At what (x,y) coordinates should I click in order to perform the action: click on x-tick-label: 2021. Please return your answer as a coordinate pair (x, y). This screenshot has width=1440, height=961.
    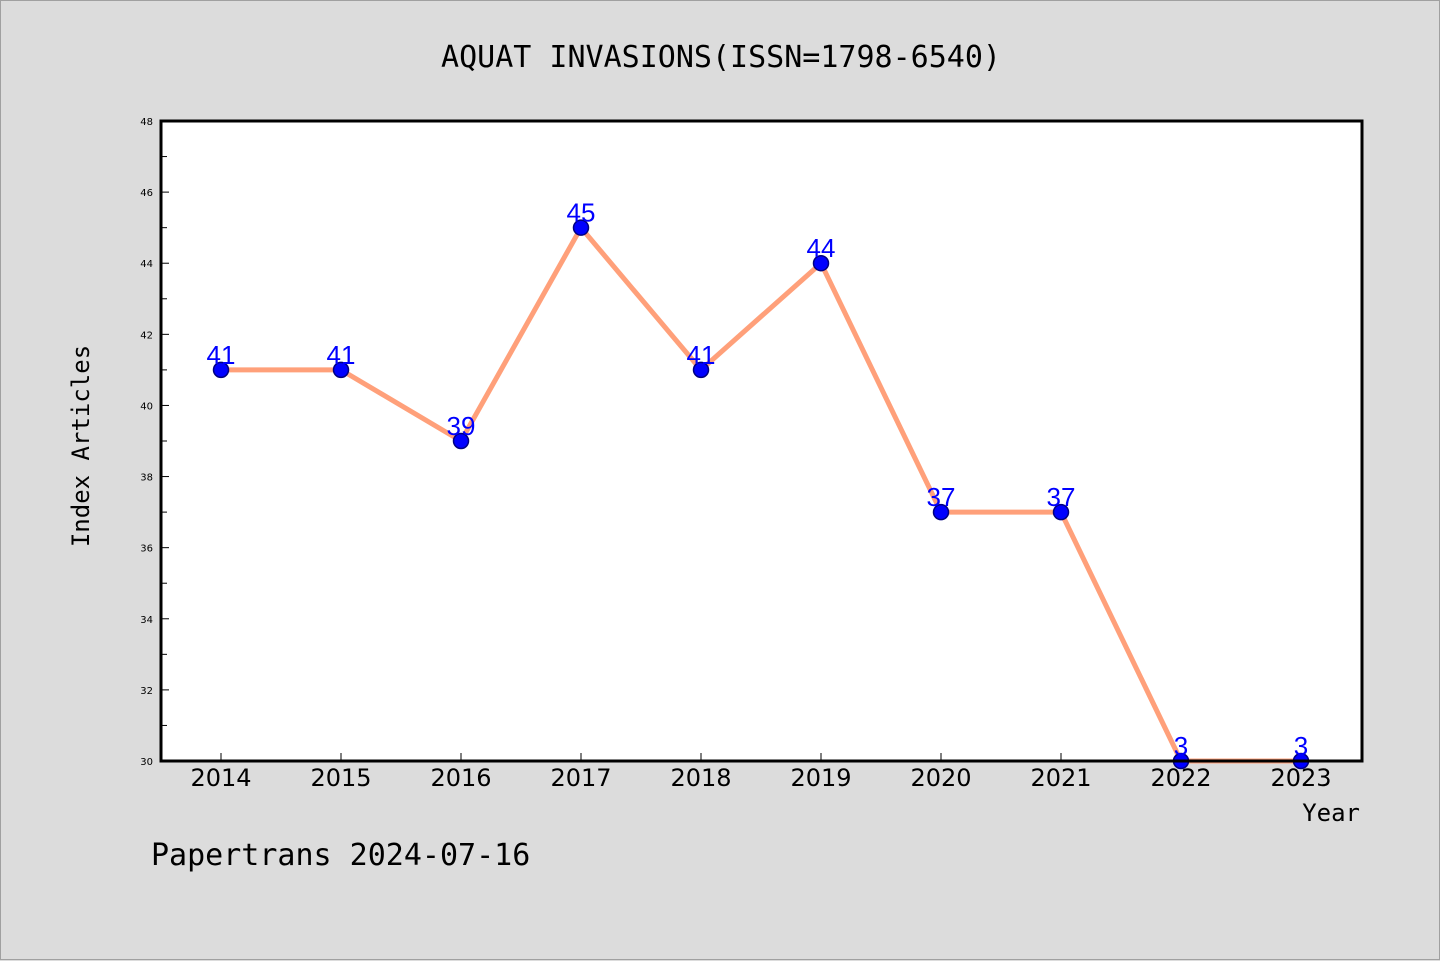
    Looking at the image, I should click on (1060, 778).